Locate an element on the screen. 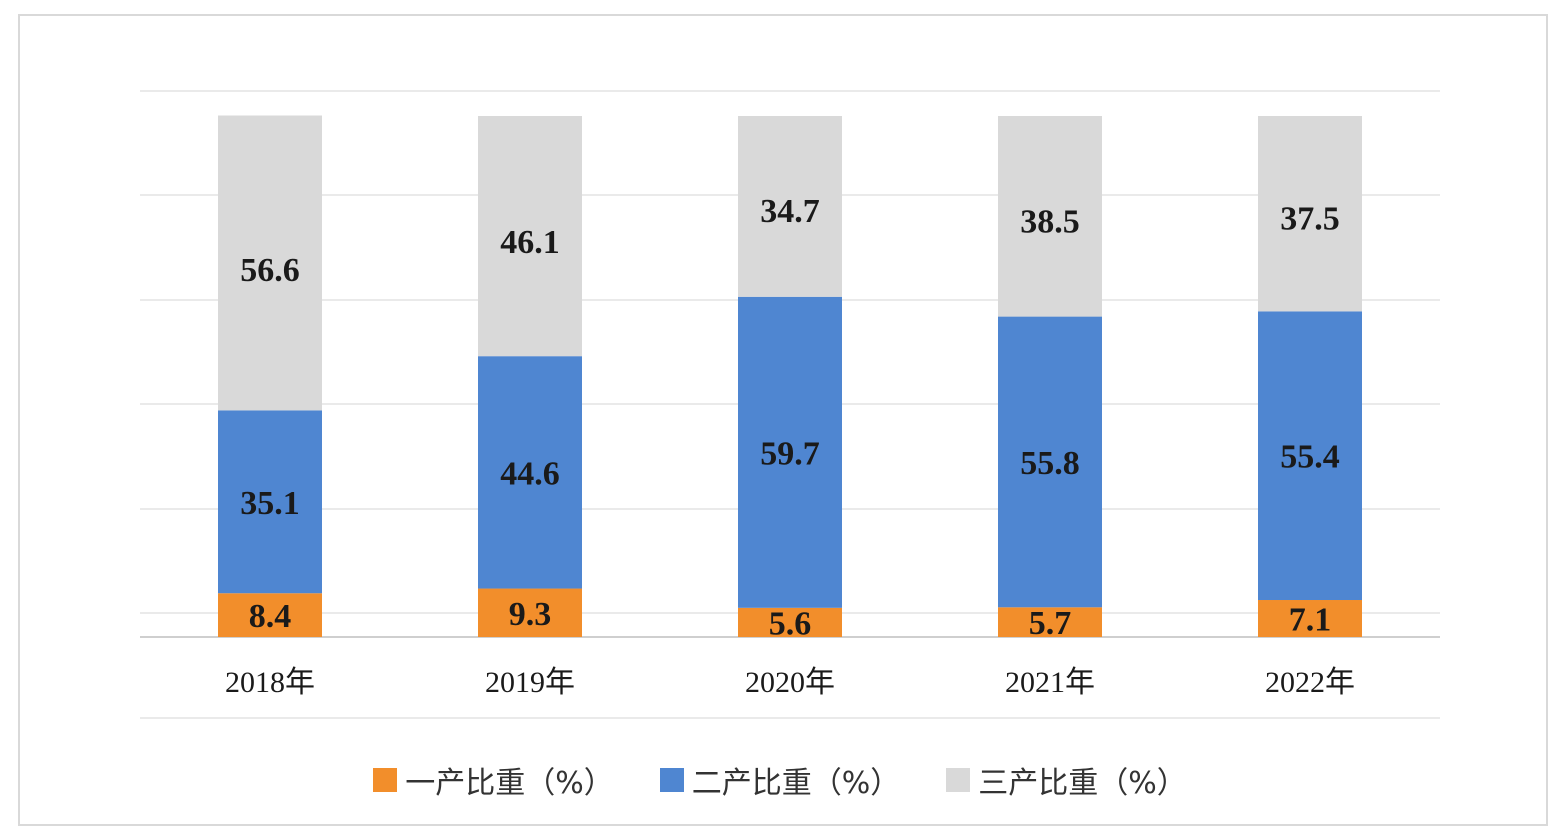  legend-label: 三产比重（%） is located at coordinates (1082, 783).